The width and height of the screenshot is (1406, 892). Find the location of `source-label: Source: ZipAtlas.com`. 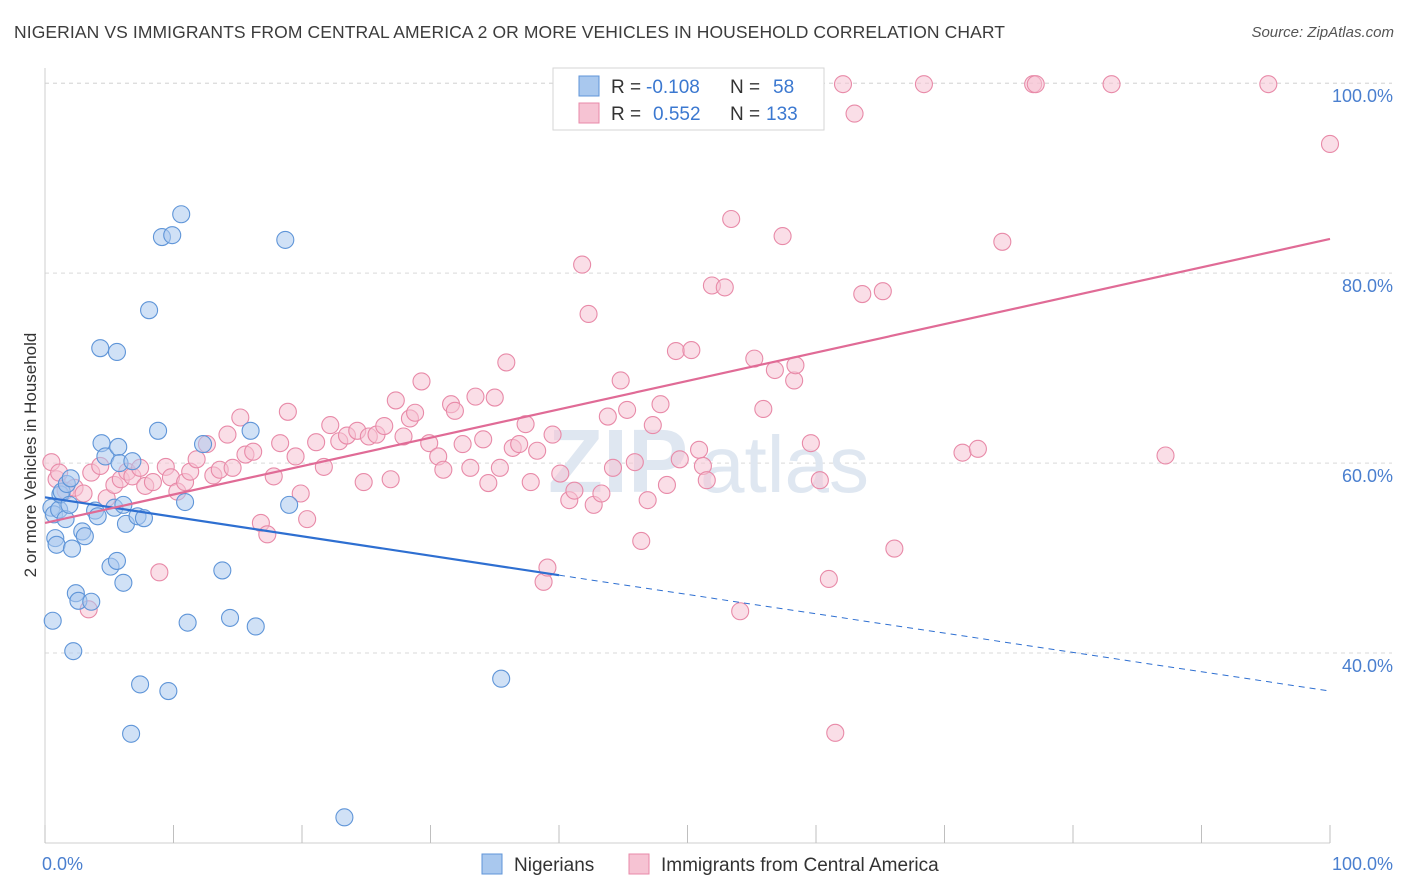

source-label: Source: ZipAtlas.com is located at coordinates (1322, 32).